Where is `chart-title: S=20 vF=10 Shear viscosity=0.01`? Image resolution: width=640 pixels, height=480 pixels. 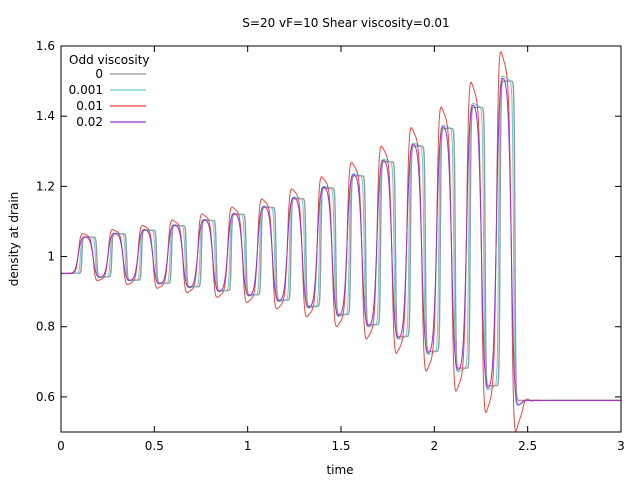 chart-title: S=20 vF=10 Shear viscosity=0.01 is located at coordinates (345, 23).